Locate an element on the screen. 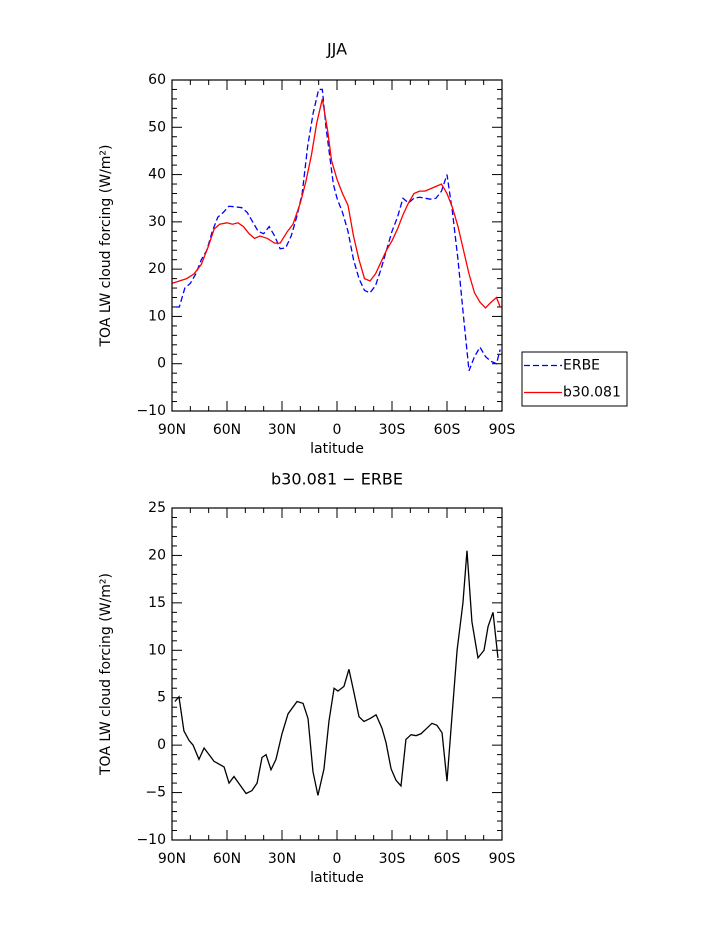 The image size is (723, 935). legend-label: b30.081 is located at coordinates (592, 393).